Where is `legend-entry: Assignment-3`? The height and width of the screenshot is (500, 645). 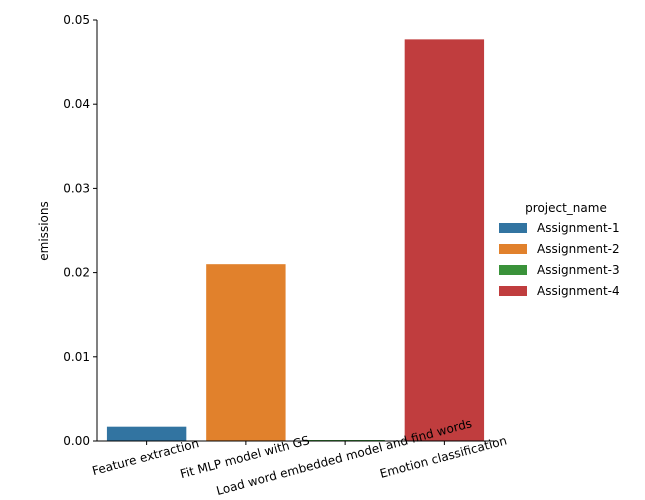 legend-entry: Assignment-3 is located at coordinates (578, 270).